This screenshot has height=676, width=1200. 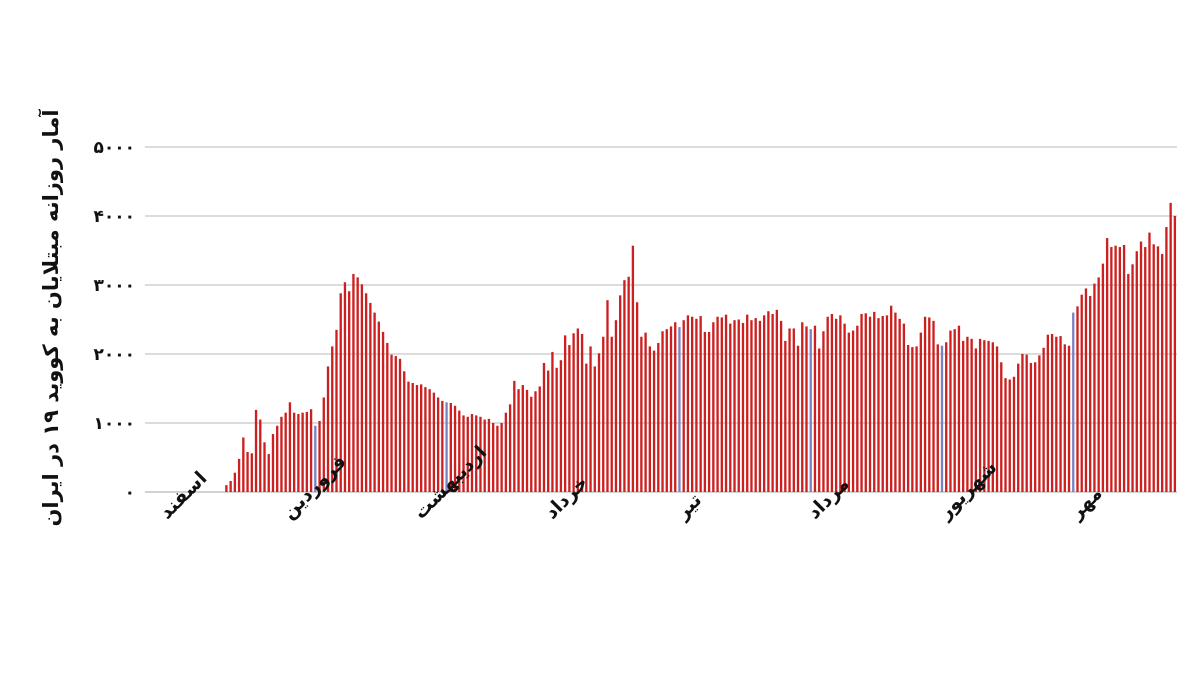 What do you see at coordinates (114, 217) in the screenshot?
I see `y-tick-label: ۴۰۰۰` at bounding box center [114, 217].